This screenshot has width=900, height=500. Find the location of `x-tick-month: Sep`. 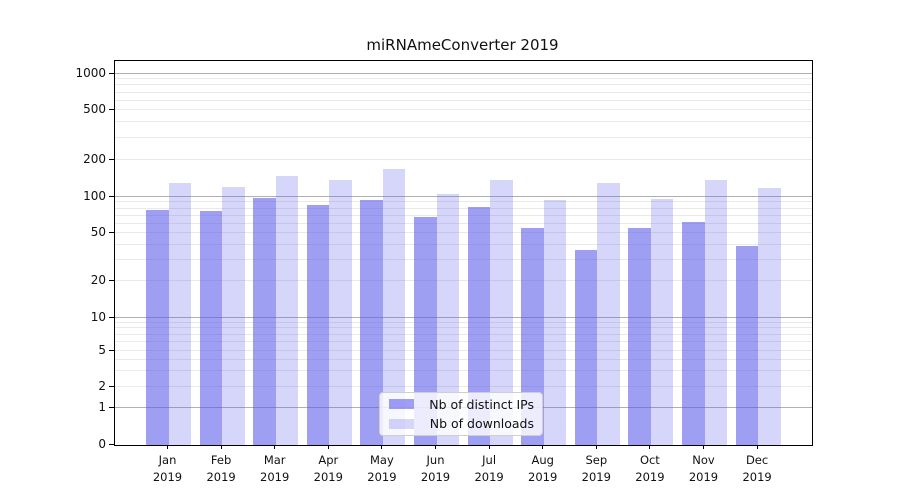

x-tick-month: Sep is located at coordinates (596, 460).